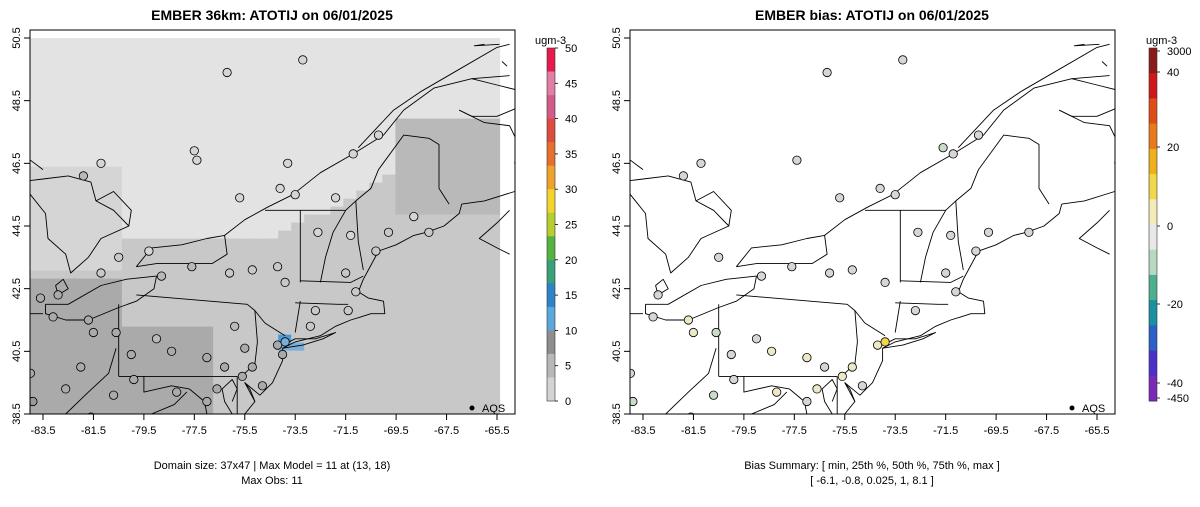  Describe the element at coordinates (850, 392) in the screenshot. I see `boundary-delawareBay` at that location.